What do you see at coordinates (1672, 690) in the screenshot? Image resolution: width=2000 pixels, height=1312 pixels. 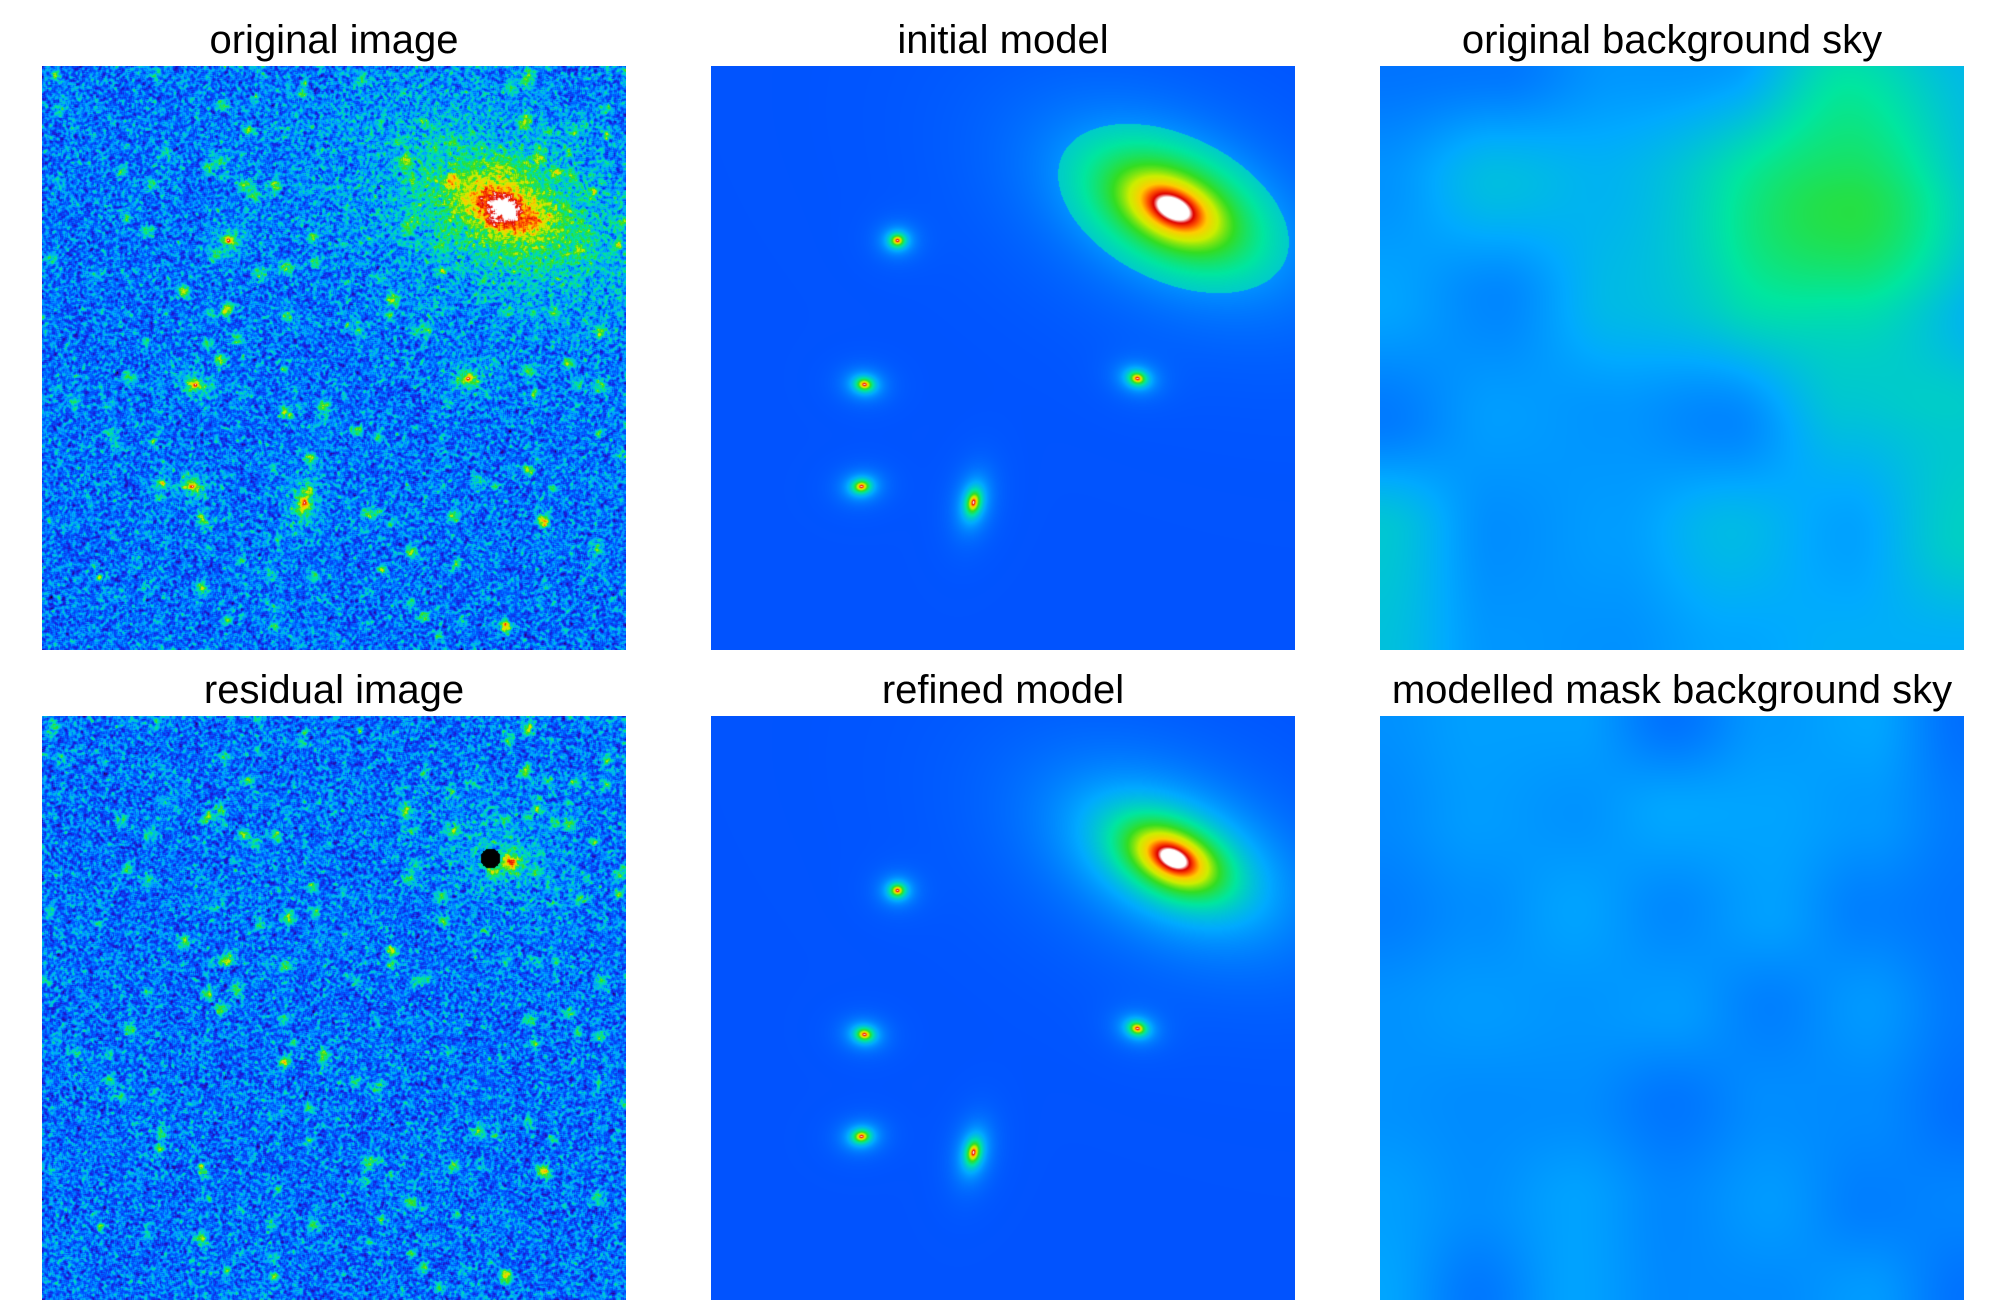 I see `panel-title-modelled-mask-background-sky: modelled mask background sky` at bounding box center [1672, 690].